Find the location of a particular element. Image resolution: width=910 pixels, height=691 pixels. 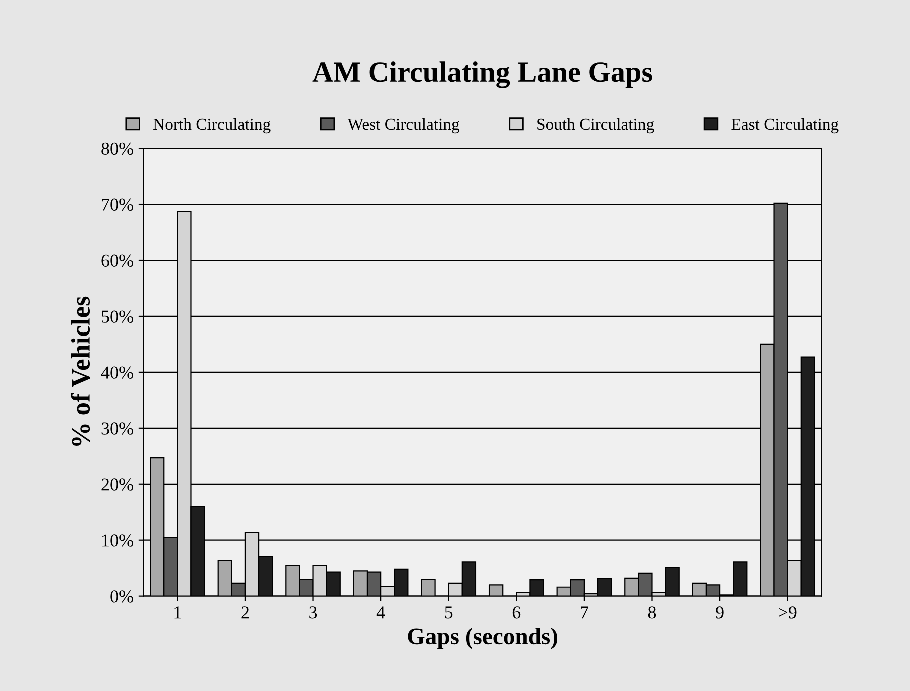

x-tick-label: 5 is located at coordinates (449, 612).